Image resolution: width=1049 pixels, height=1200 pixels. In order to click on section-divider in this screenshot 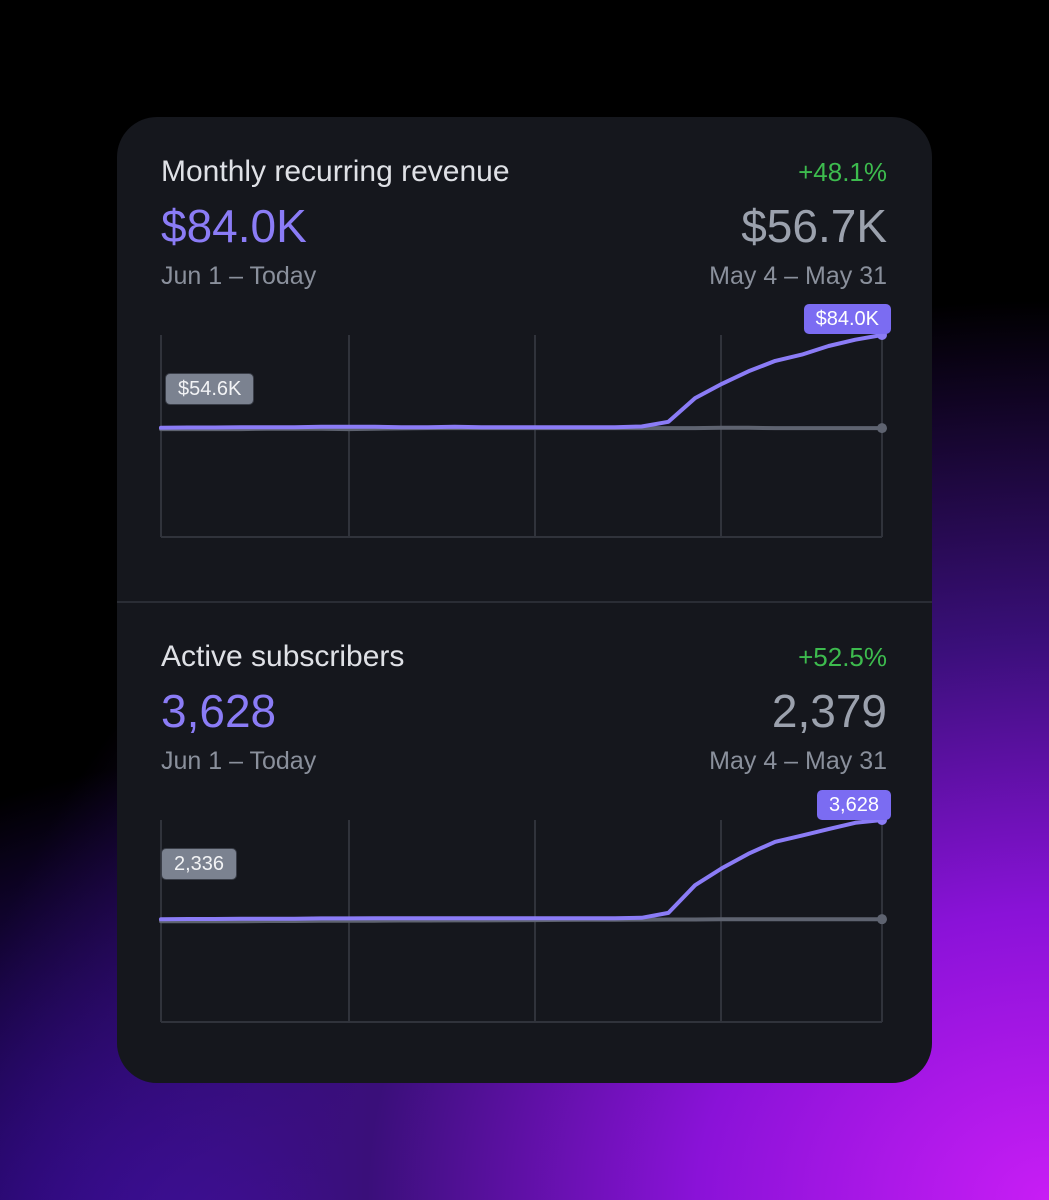, I will do `click(524, 602)`.